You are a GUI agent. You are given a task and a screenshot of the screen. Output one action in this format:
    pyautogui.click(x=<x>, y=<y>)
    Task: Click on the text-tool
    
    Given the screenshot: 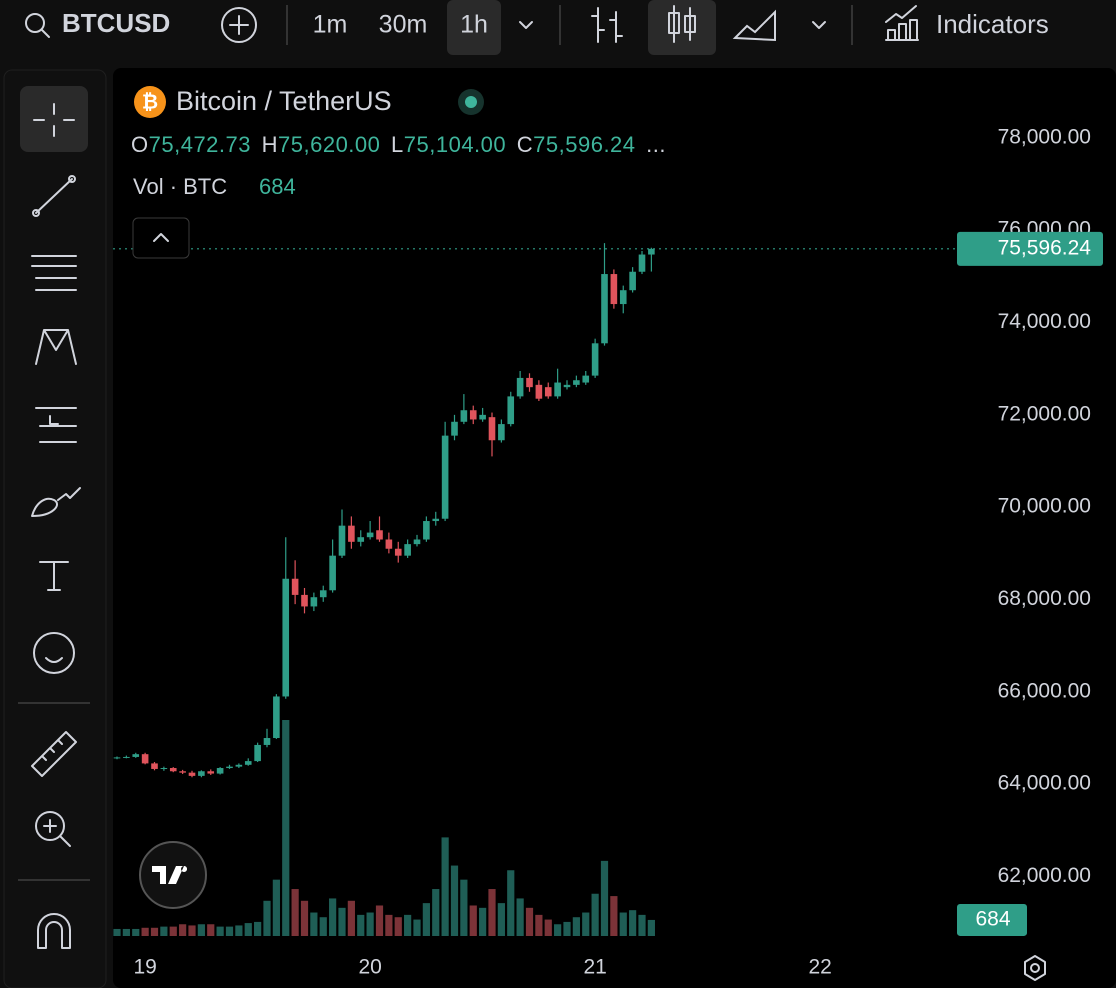 What is the action you would take?
    pyautogui.click(x=54, y=576)
    